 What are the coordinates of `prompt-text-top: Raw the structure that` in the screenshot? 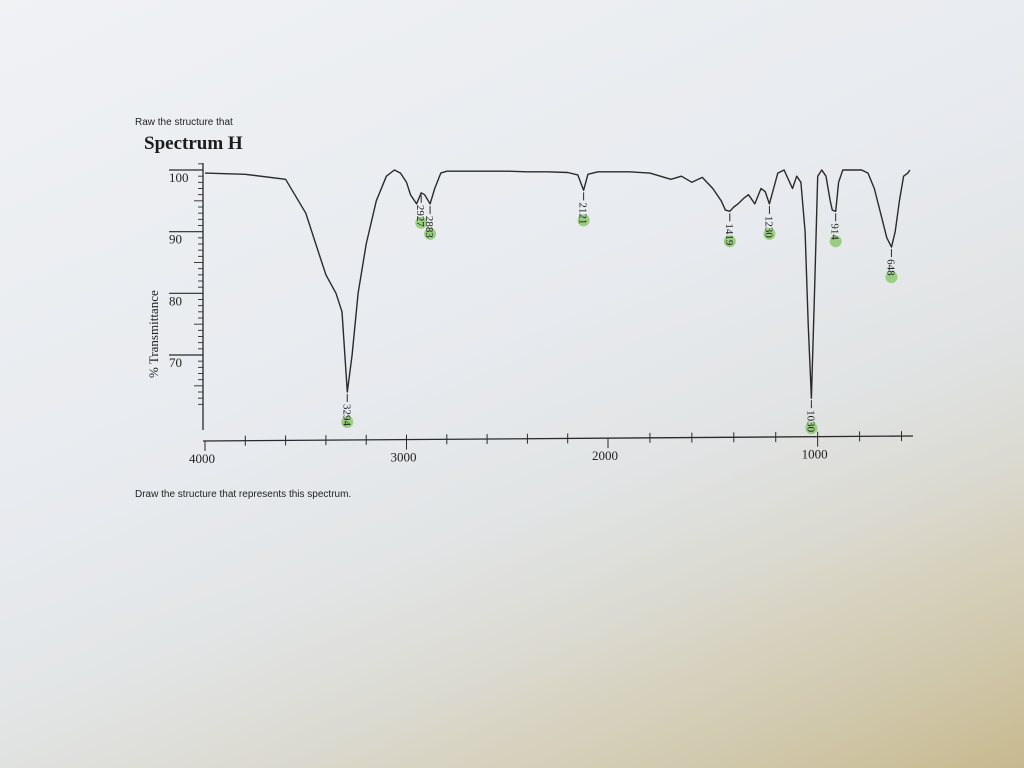 It's located at (184, 122).